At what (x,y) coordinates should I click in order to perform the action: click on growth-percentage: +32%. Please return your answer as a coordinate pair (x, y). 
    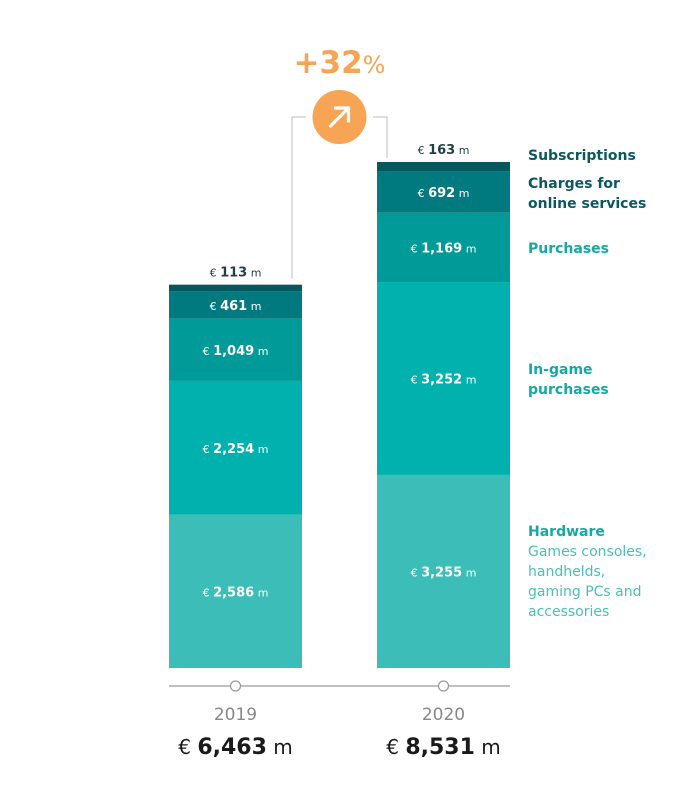
    Looking at the image, I should click on (340, 63).